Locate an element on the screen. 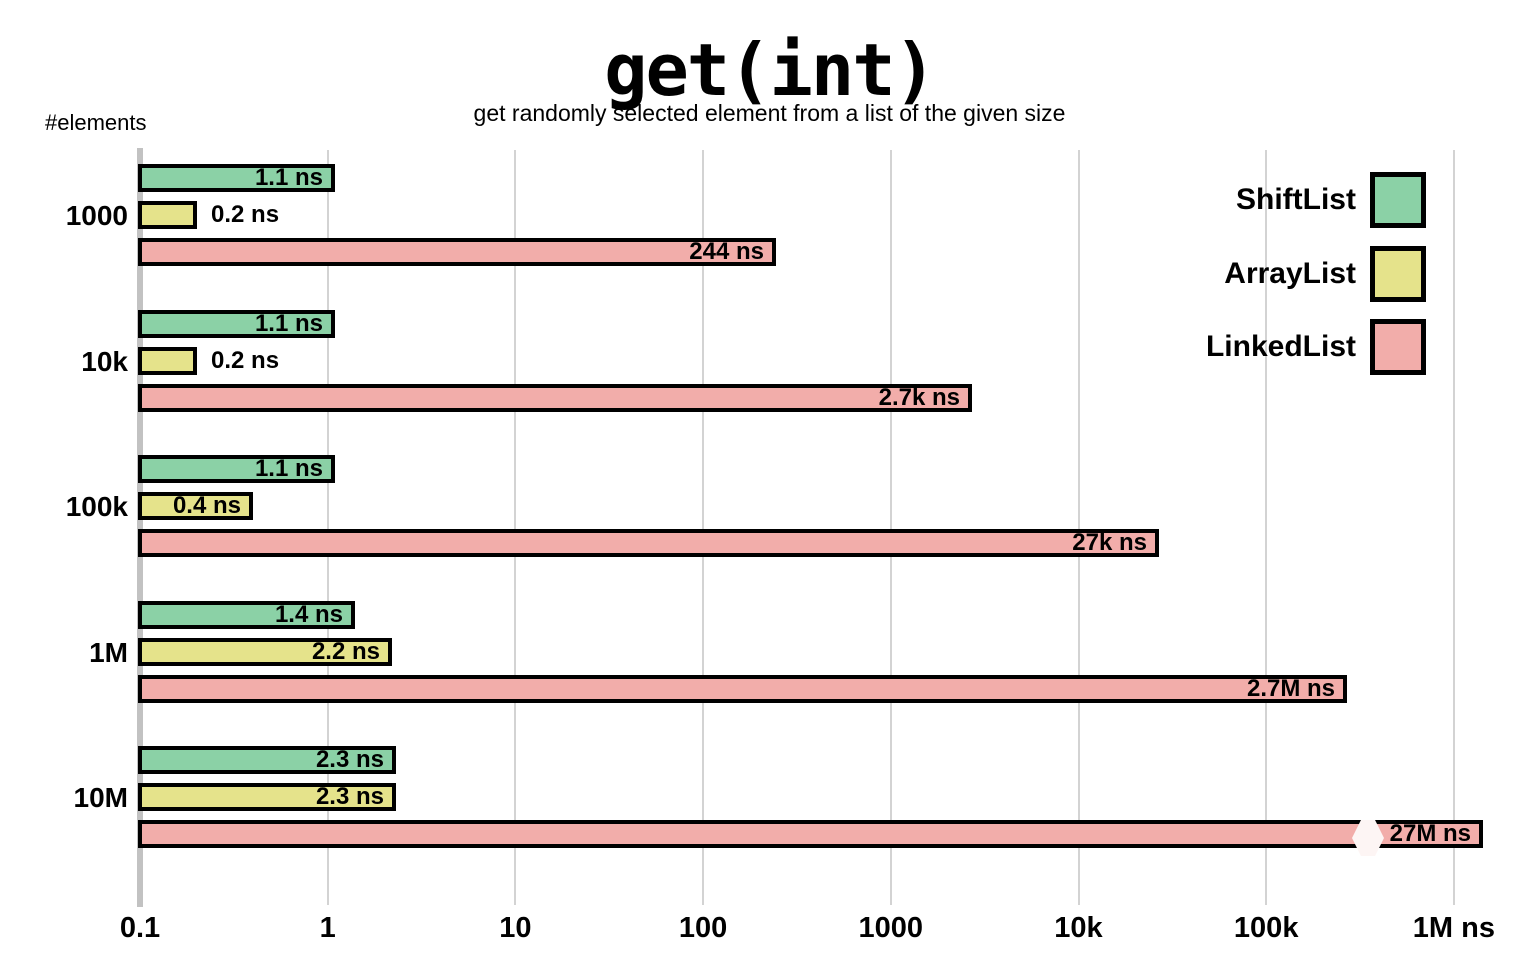 The width and height of the screenshot is (1539, 976). bar-shiftlist-1M: 1.4 ns is located at coordinates (246, 615).